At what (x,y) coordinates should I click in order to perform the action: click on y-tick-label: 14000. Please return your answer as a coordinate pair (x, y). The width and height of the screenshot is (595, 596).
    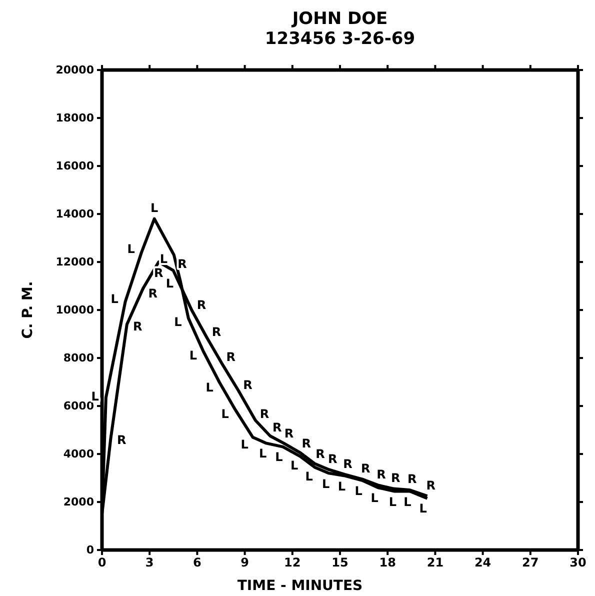
    Looking at the image, I should click on (75, 214).